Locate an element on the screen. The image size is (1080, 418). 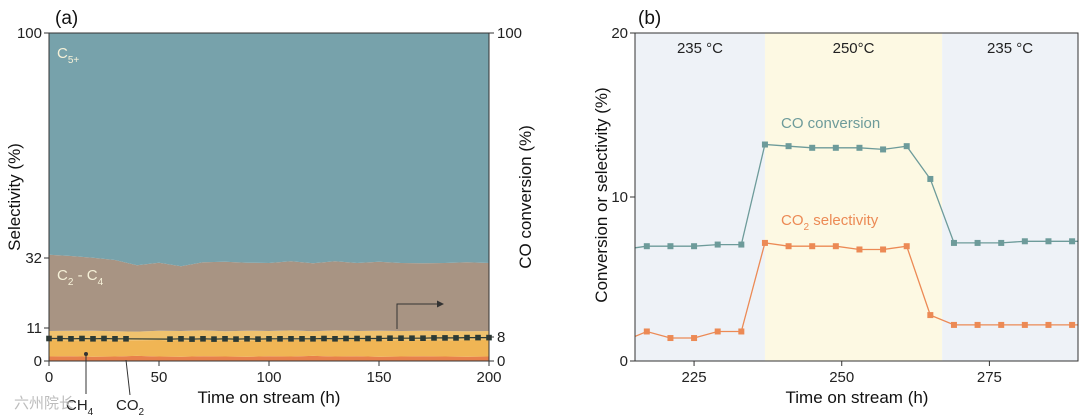
ch4-callout-dot is located at coordinates (86, 354).